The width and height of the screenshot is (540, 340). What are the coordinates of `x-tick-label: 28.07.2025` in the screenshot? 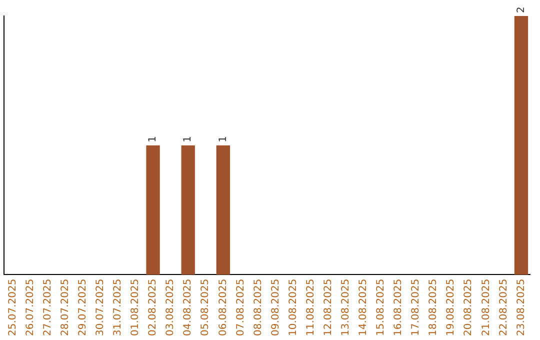 It's located at (65, 307).